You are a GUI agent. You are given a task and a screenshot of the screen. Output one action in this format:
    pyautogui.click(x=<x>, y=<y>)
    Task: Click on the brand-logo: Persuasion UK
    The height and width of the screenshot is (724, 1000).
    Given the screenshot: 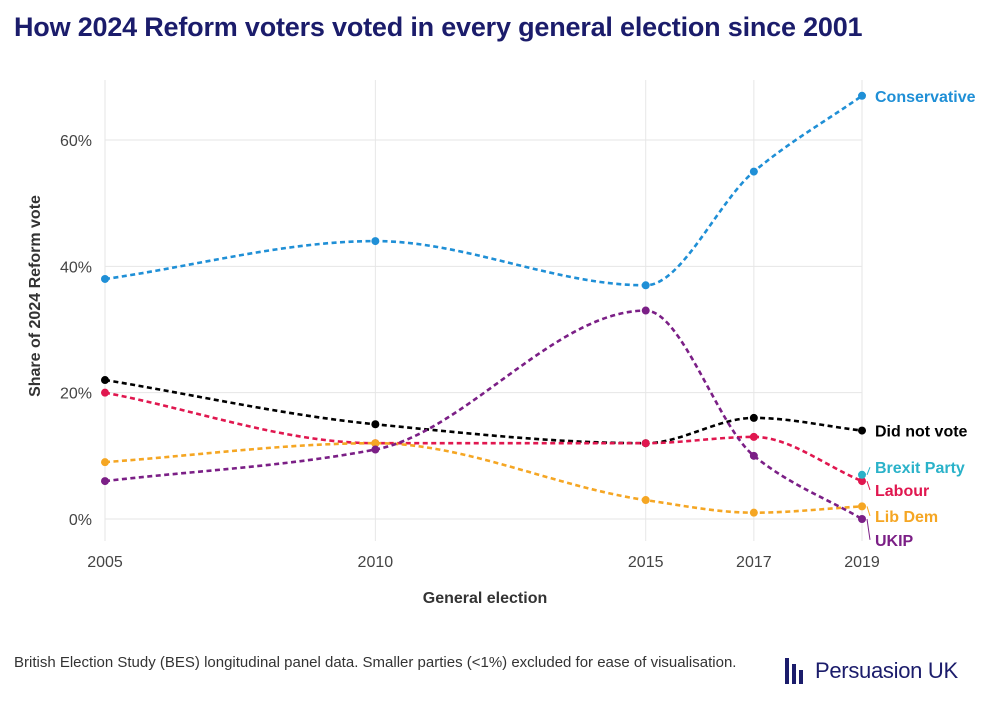 What is the action you would take?
    pyautogui.click(x=871, y=671)
    